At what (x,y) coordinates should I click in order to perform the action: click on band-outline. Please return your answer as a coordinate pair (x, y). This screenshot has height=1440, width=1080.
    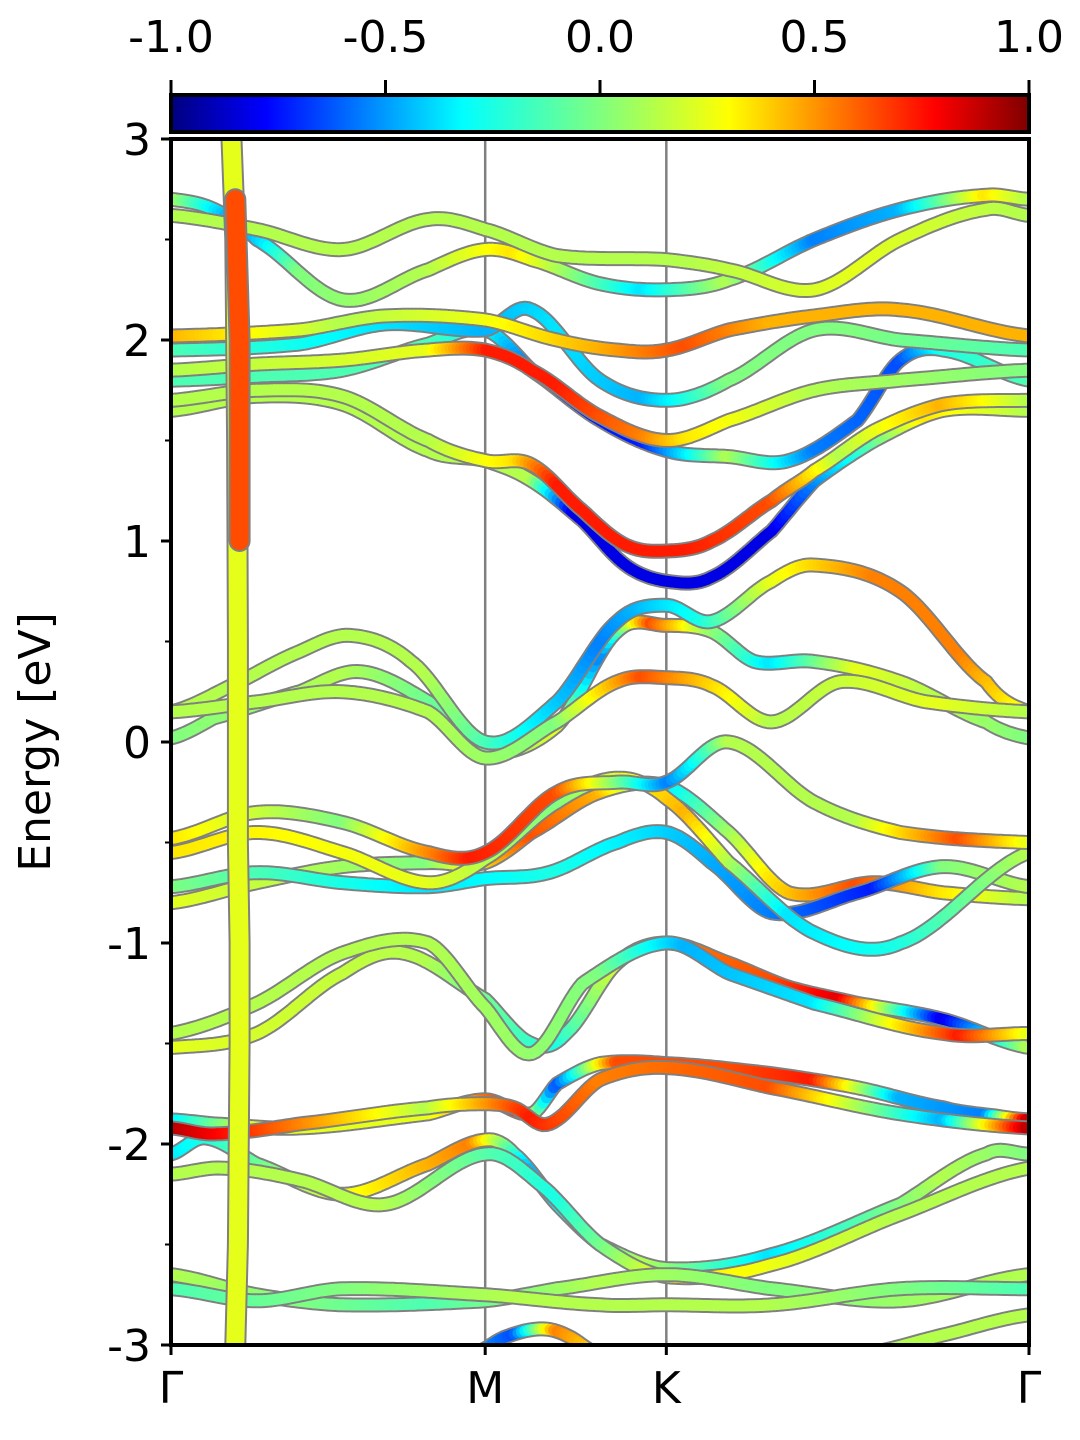
    Looking at the image, I should click on (600, 863).